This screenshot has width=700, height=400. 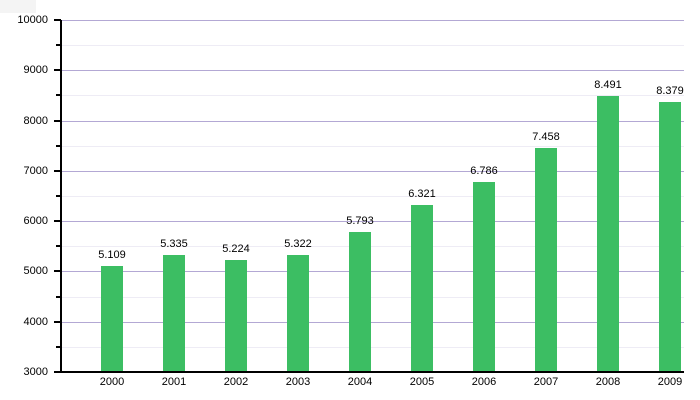 I want to click on y-axis-tick-label: 7000, so click(x=35, y=171).